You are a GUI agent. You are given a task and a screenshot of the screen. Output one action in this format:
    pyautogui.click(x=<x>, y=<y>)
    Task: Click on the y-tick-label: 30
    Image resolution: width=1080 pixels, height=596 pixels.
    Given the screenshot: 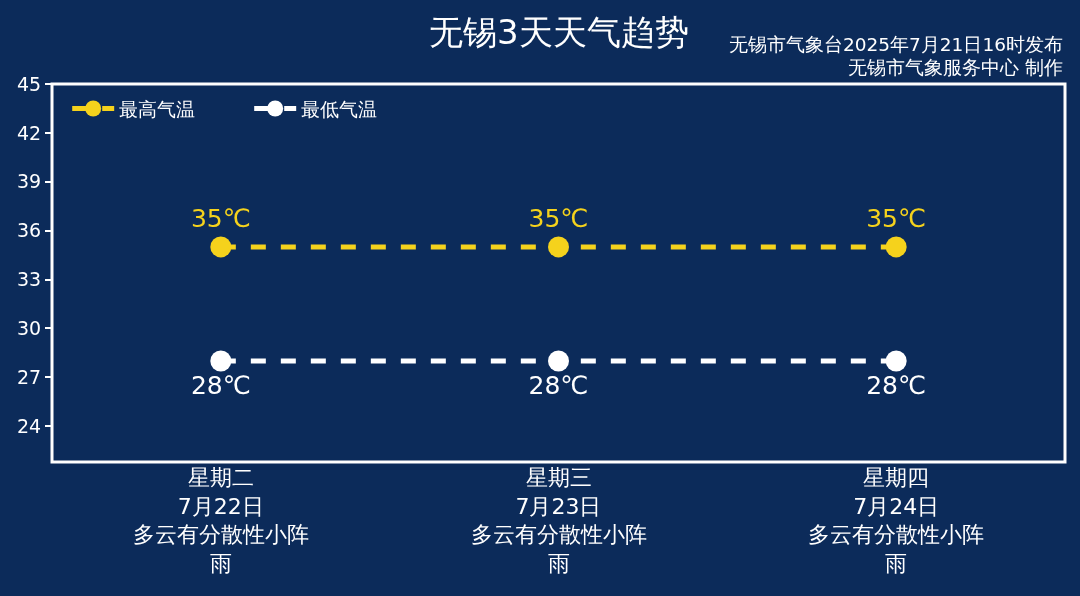 What is the action you would take?
    pyautogui.click(x=29, y=328)
    